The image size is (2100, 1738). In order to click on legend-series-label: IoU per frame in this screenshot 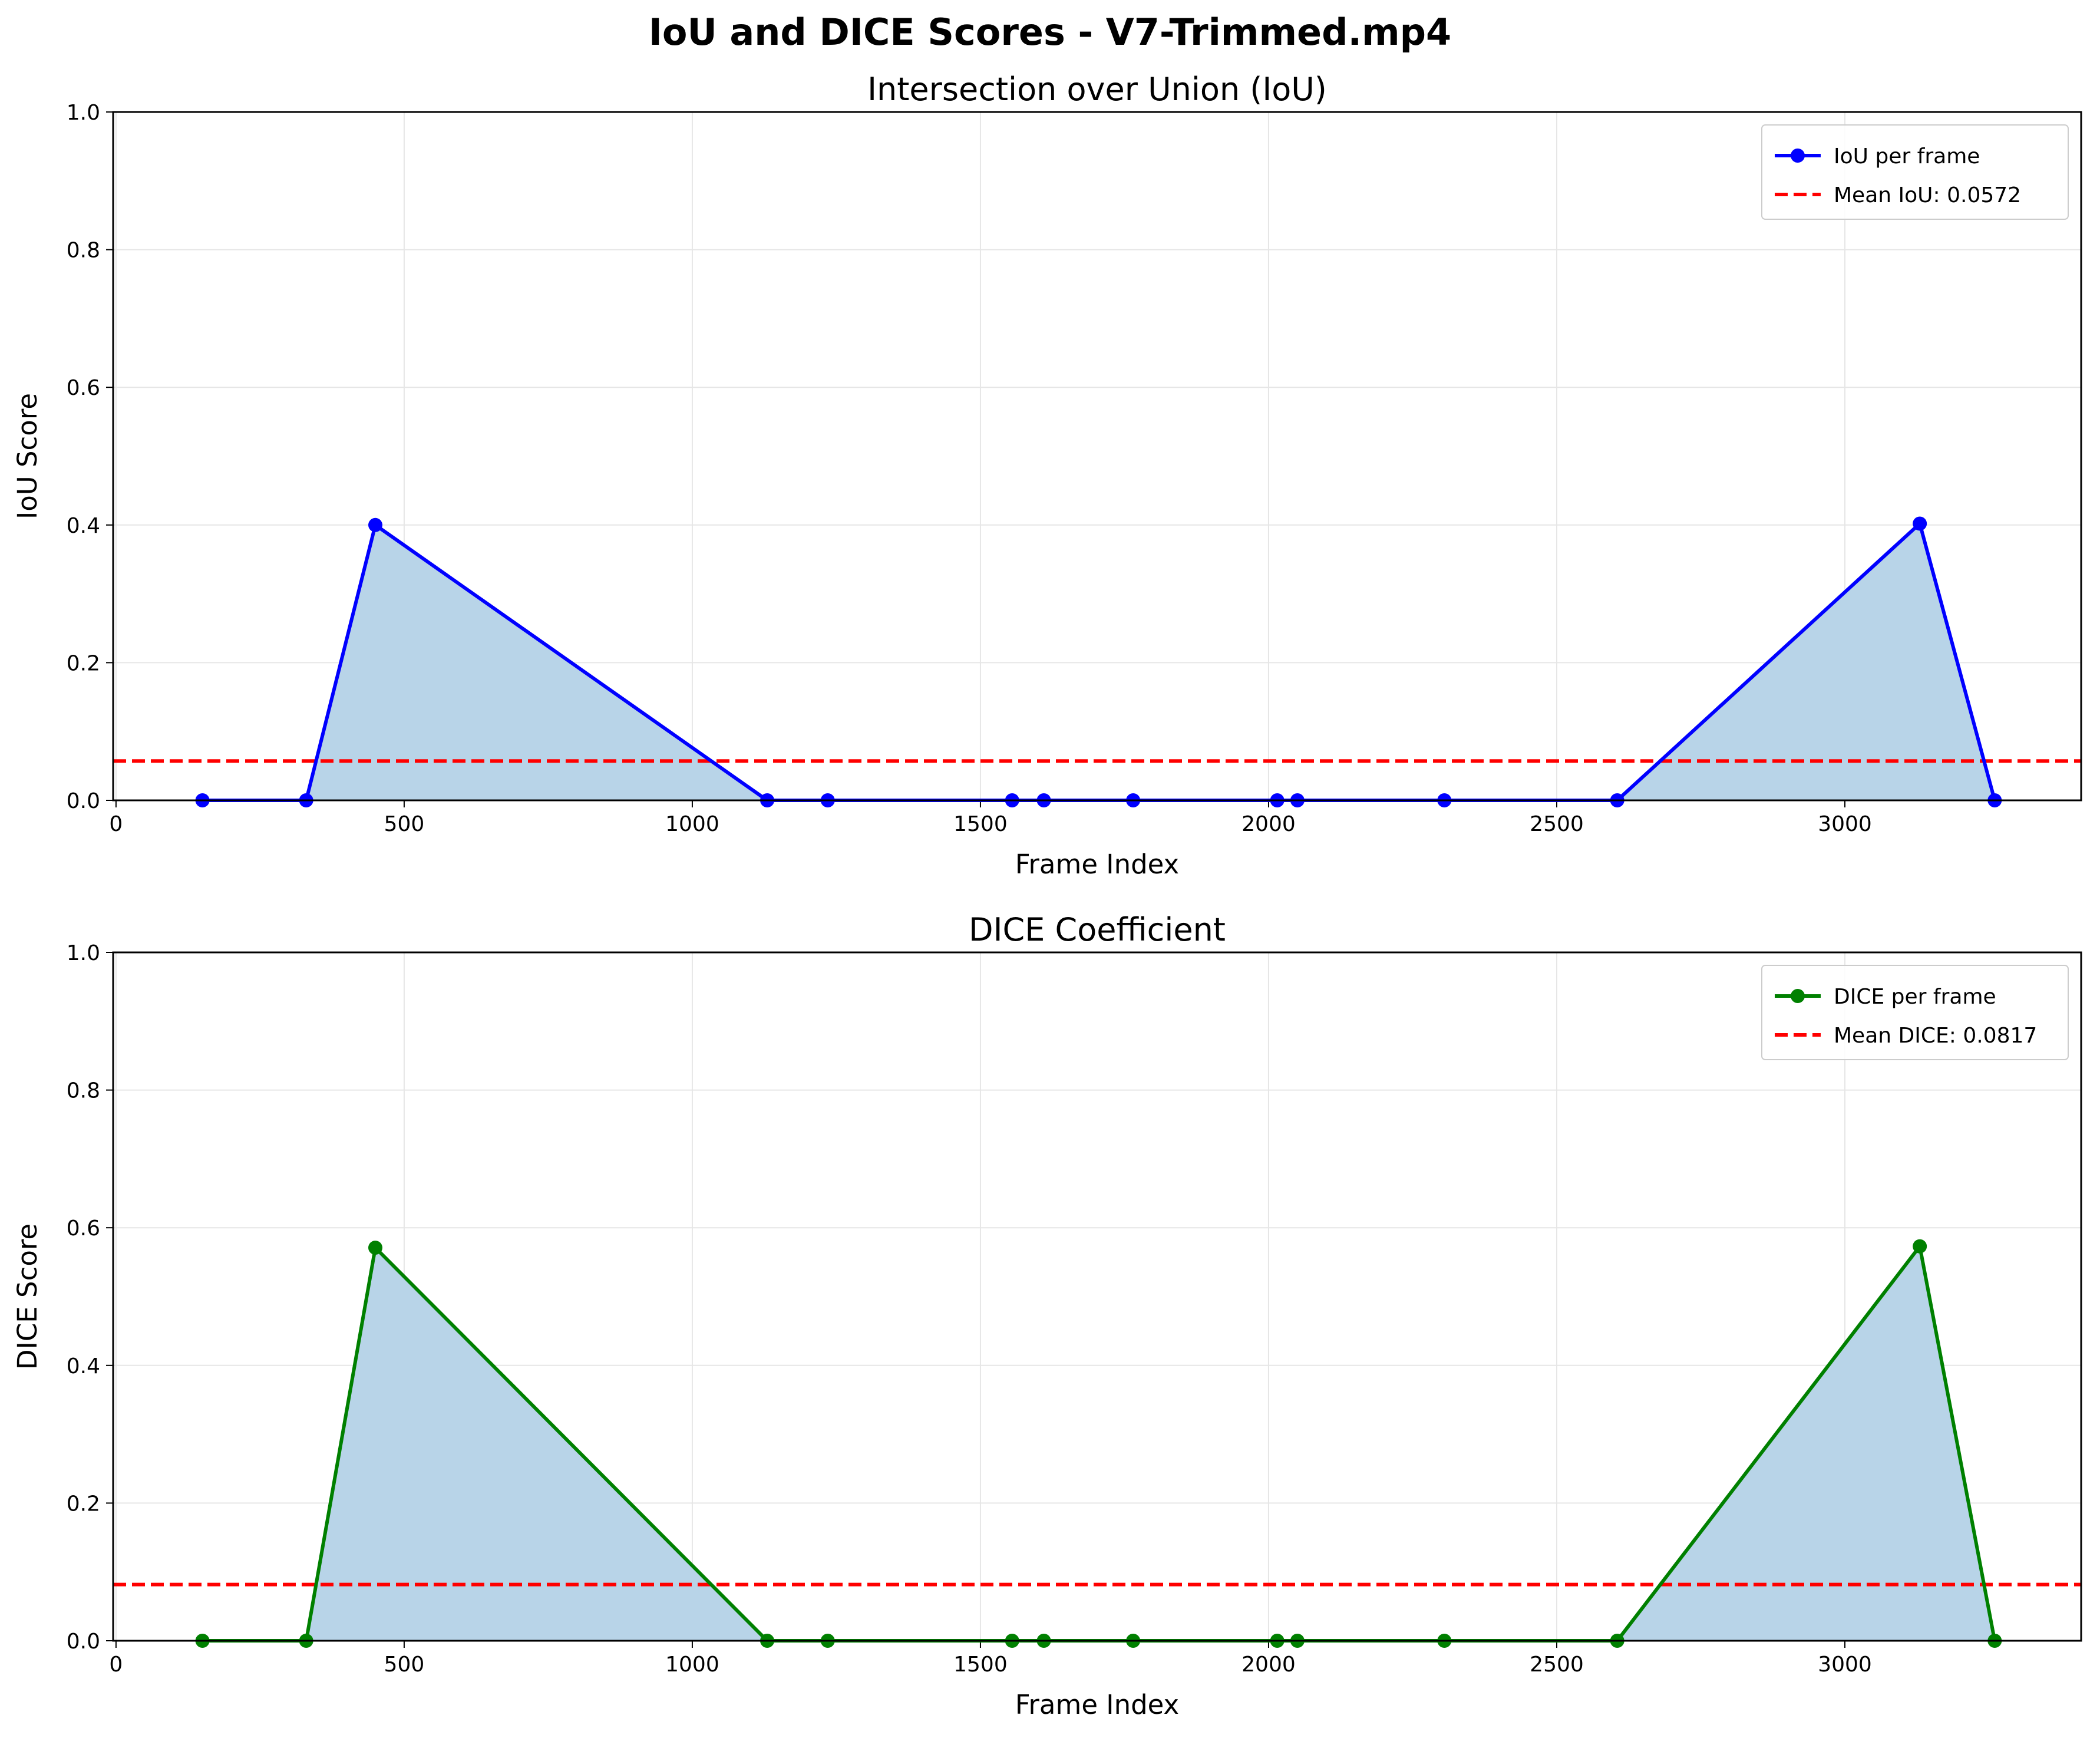, I will do `click(1907, 156)`.